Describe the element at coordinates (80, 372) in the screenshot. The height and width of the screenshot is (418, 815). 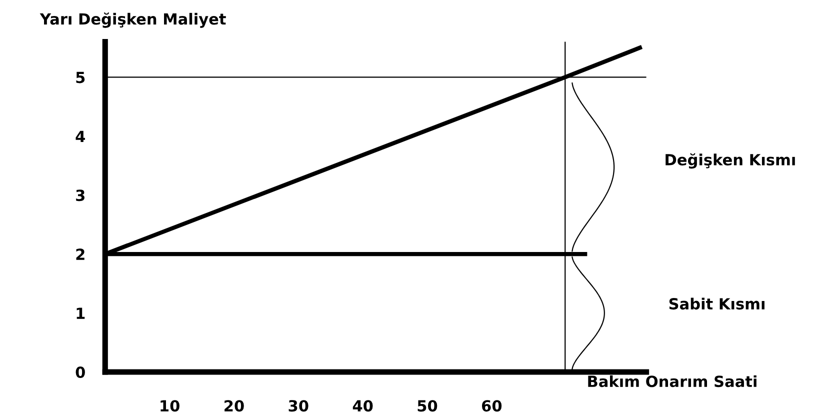
I see `y-tick-label: 0` at that location.